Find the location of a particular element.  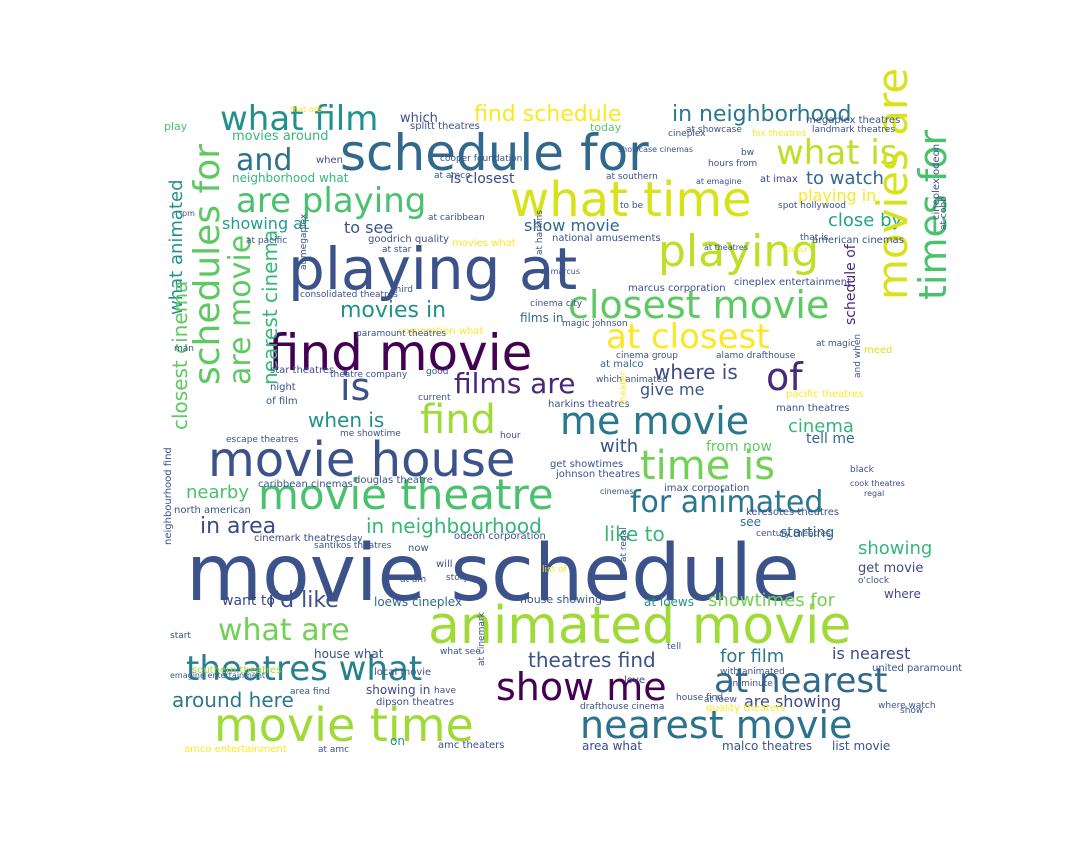

cloud-word: paramount theatres is located at coordinates (401, 334).